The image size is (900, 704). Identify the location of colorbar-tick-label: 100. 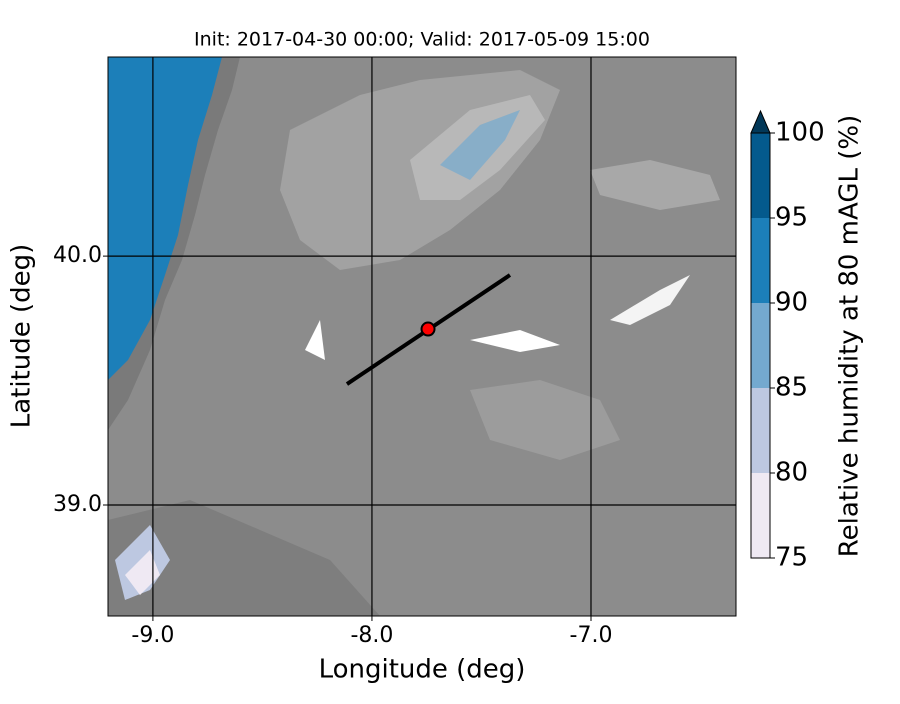
(800, 133).